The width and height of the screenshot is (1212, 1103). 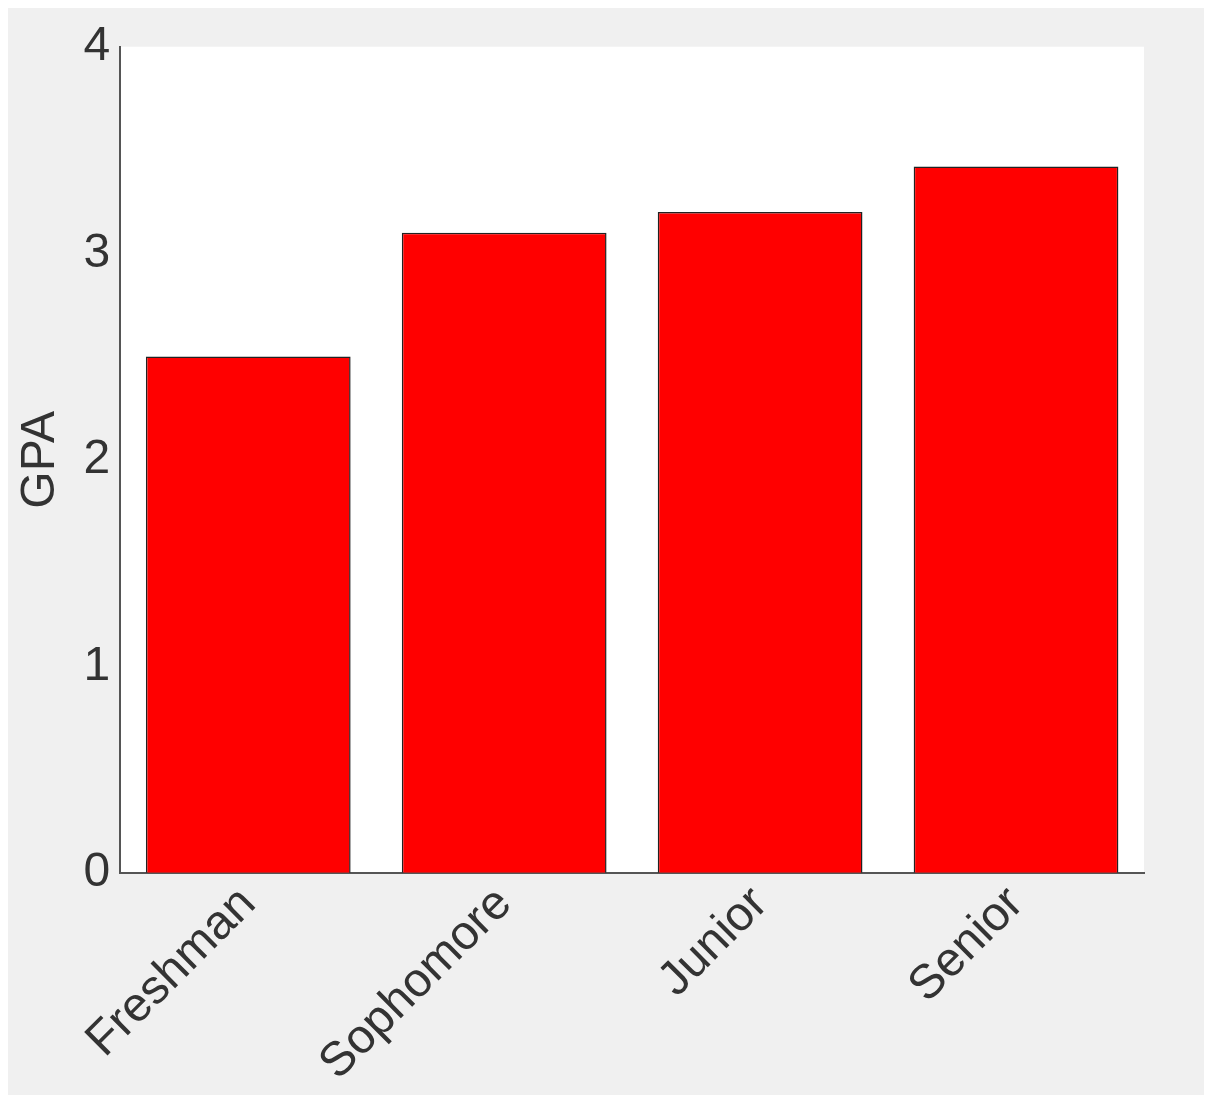 What do you see at coordinates (97, 44) in the screenshot?
I see `y-tick-label: 4` at bounding box center [97, 44].